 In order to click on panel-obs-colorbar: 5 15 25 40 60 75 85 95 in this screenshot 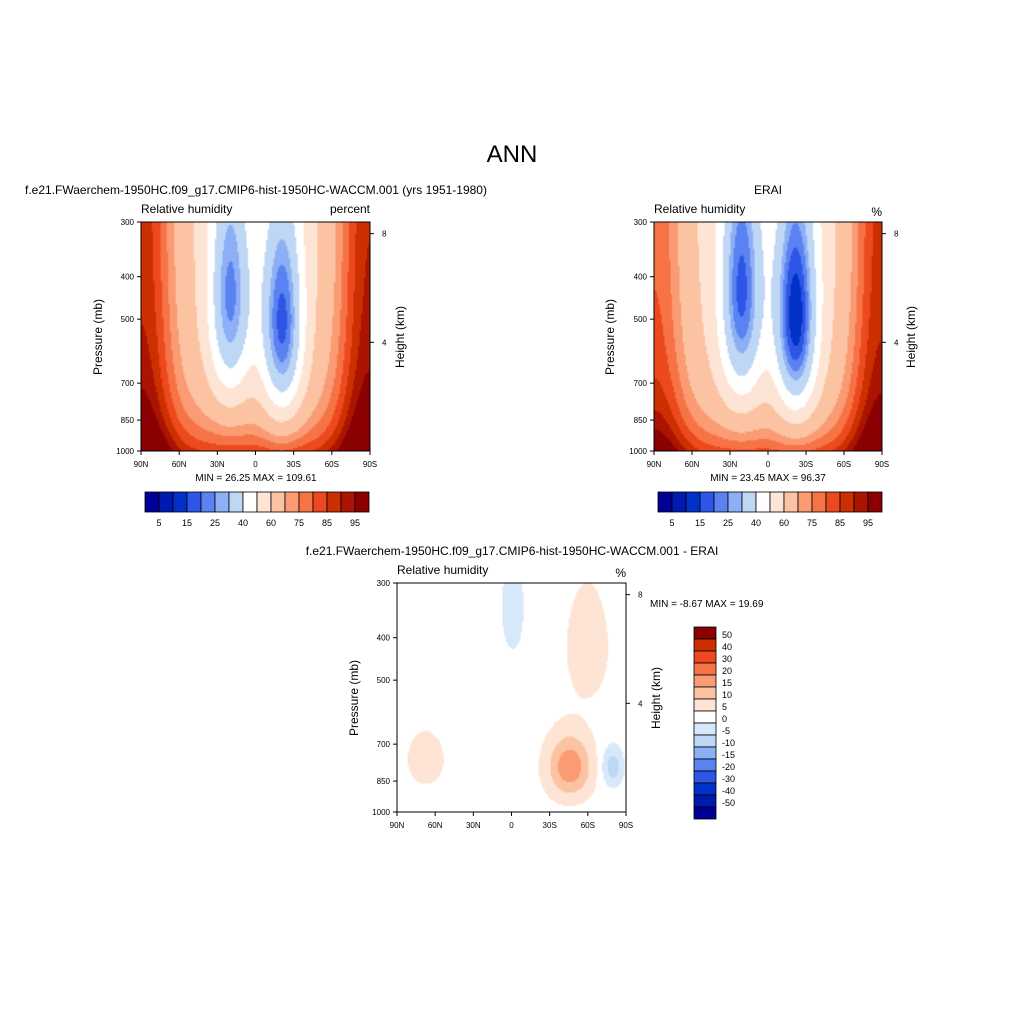, I will do `click(770, 509)`.